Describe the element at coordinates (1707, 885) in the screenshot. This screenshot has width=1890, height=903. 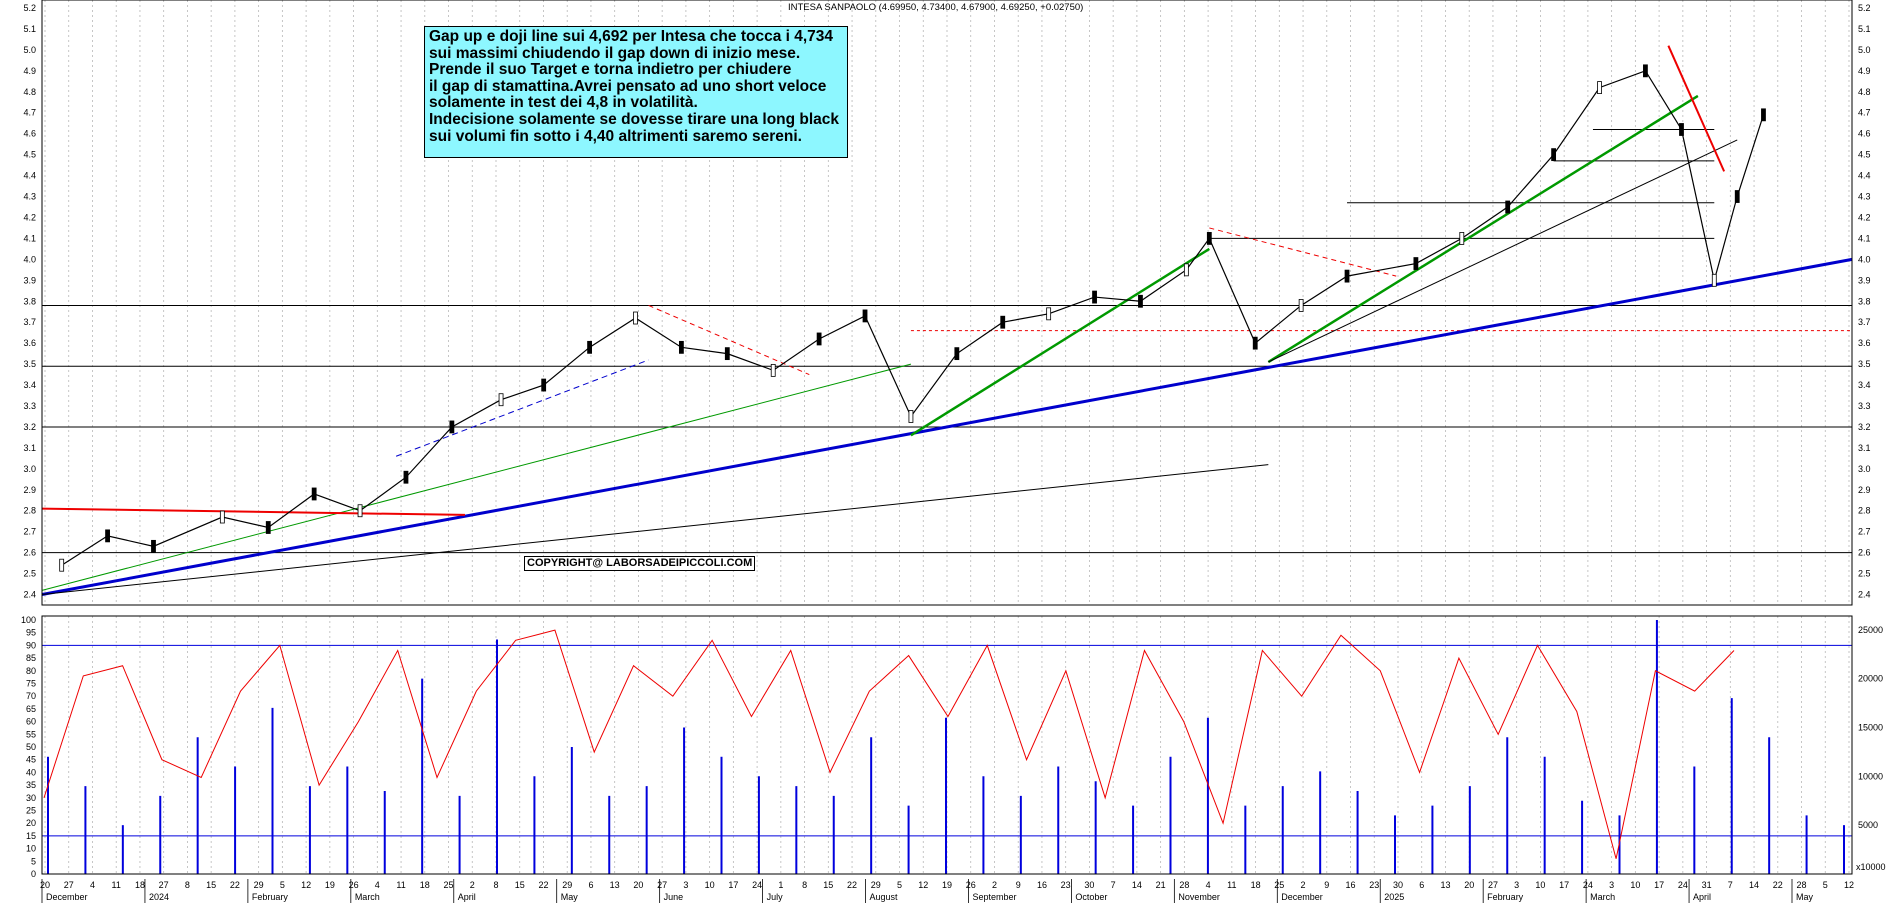
I see `x-day-tick-label: 31` at that location.